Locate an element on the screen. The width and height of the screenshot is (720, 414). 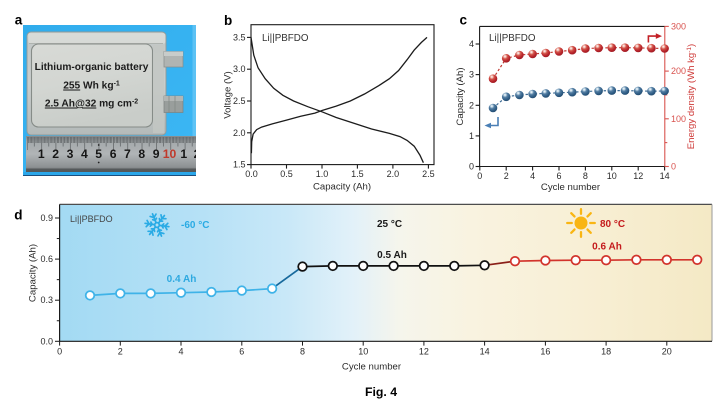
svg-text: Lithium-organic battery is located at coordinates (92, 67).